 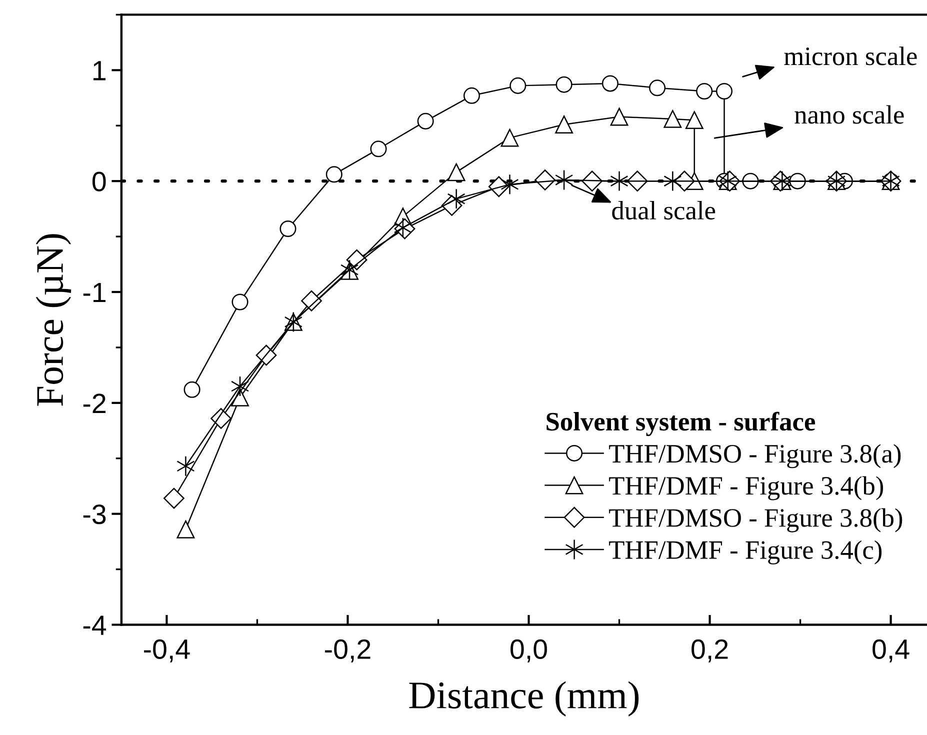 I want to click on y-tick-label: -3, so click(x=94, y=514).